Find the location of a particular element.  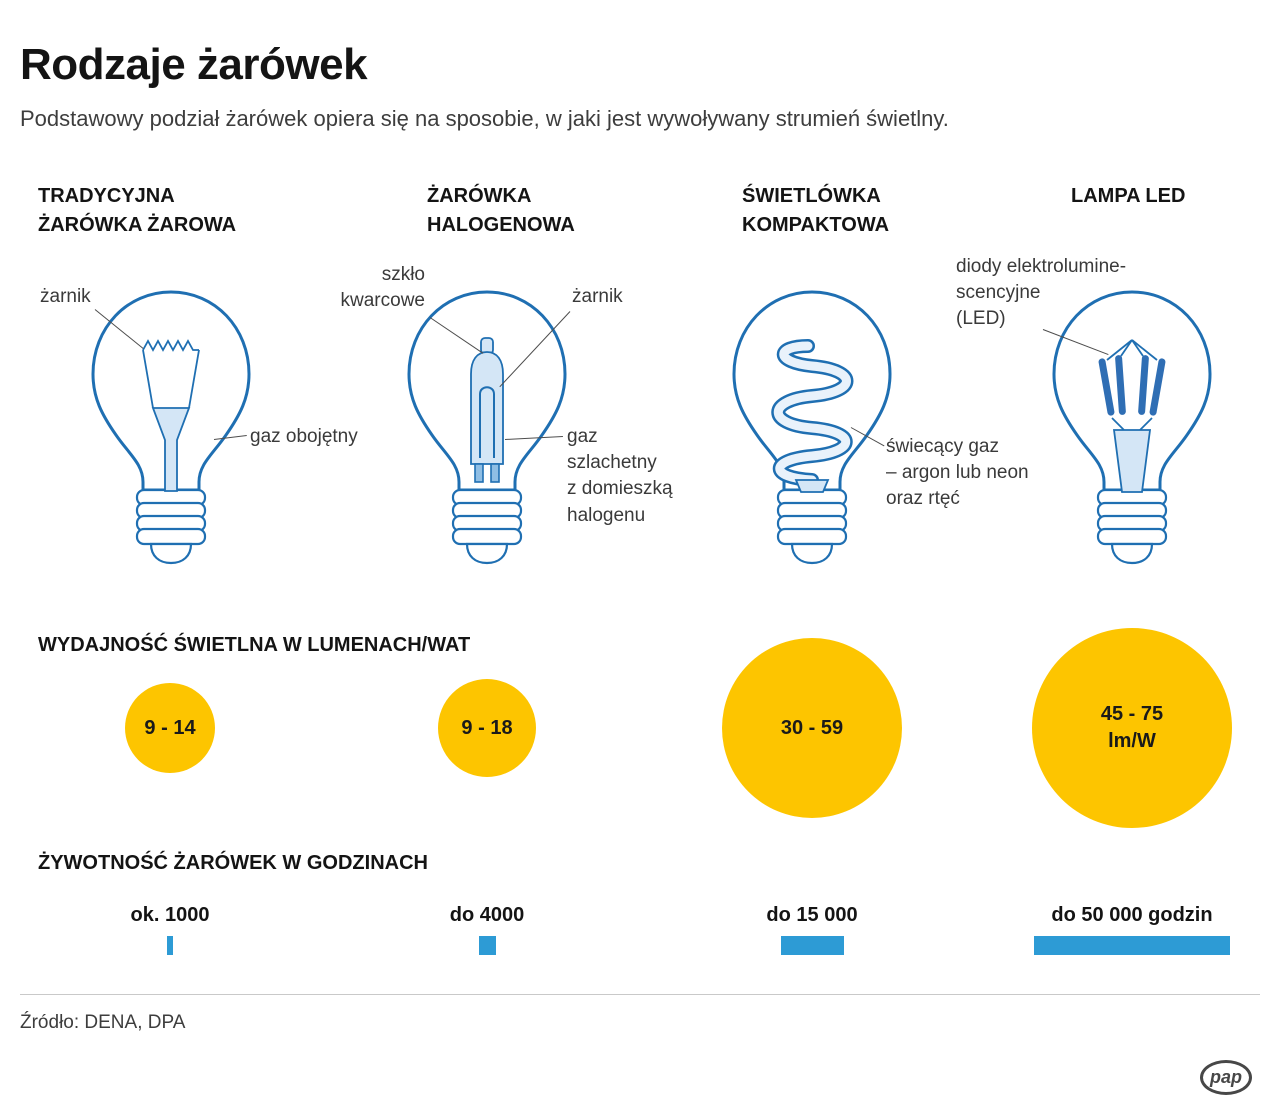

halogen-bulb-illustration is located at coordinates (487, 427).